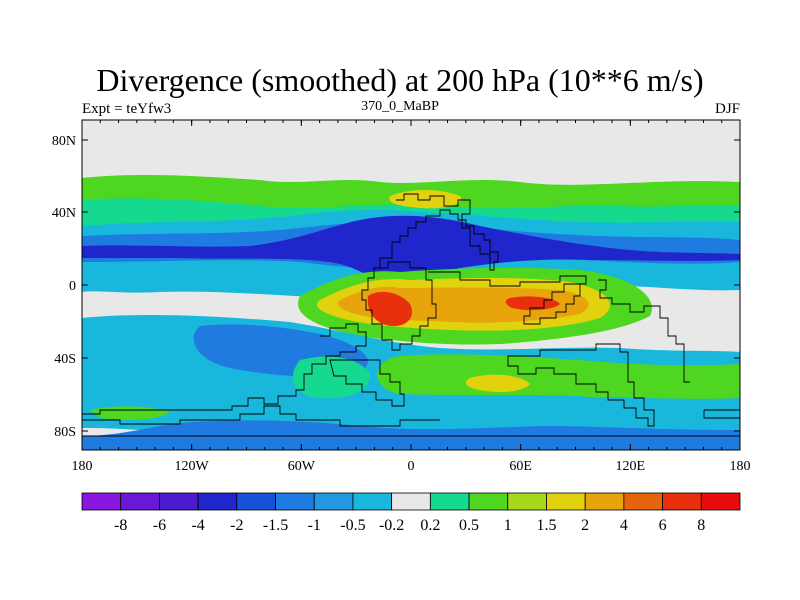 The height and width of the screenshot is (600, 800). What do you see at coordinates (367, 383) in the screenshot?
I see `coastline-south-continent-west` at bounding box center [367, 383].